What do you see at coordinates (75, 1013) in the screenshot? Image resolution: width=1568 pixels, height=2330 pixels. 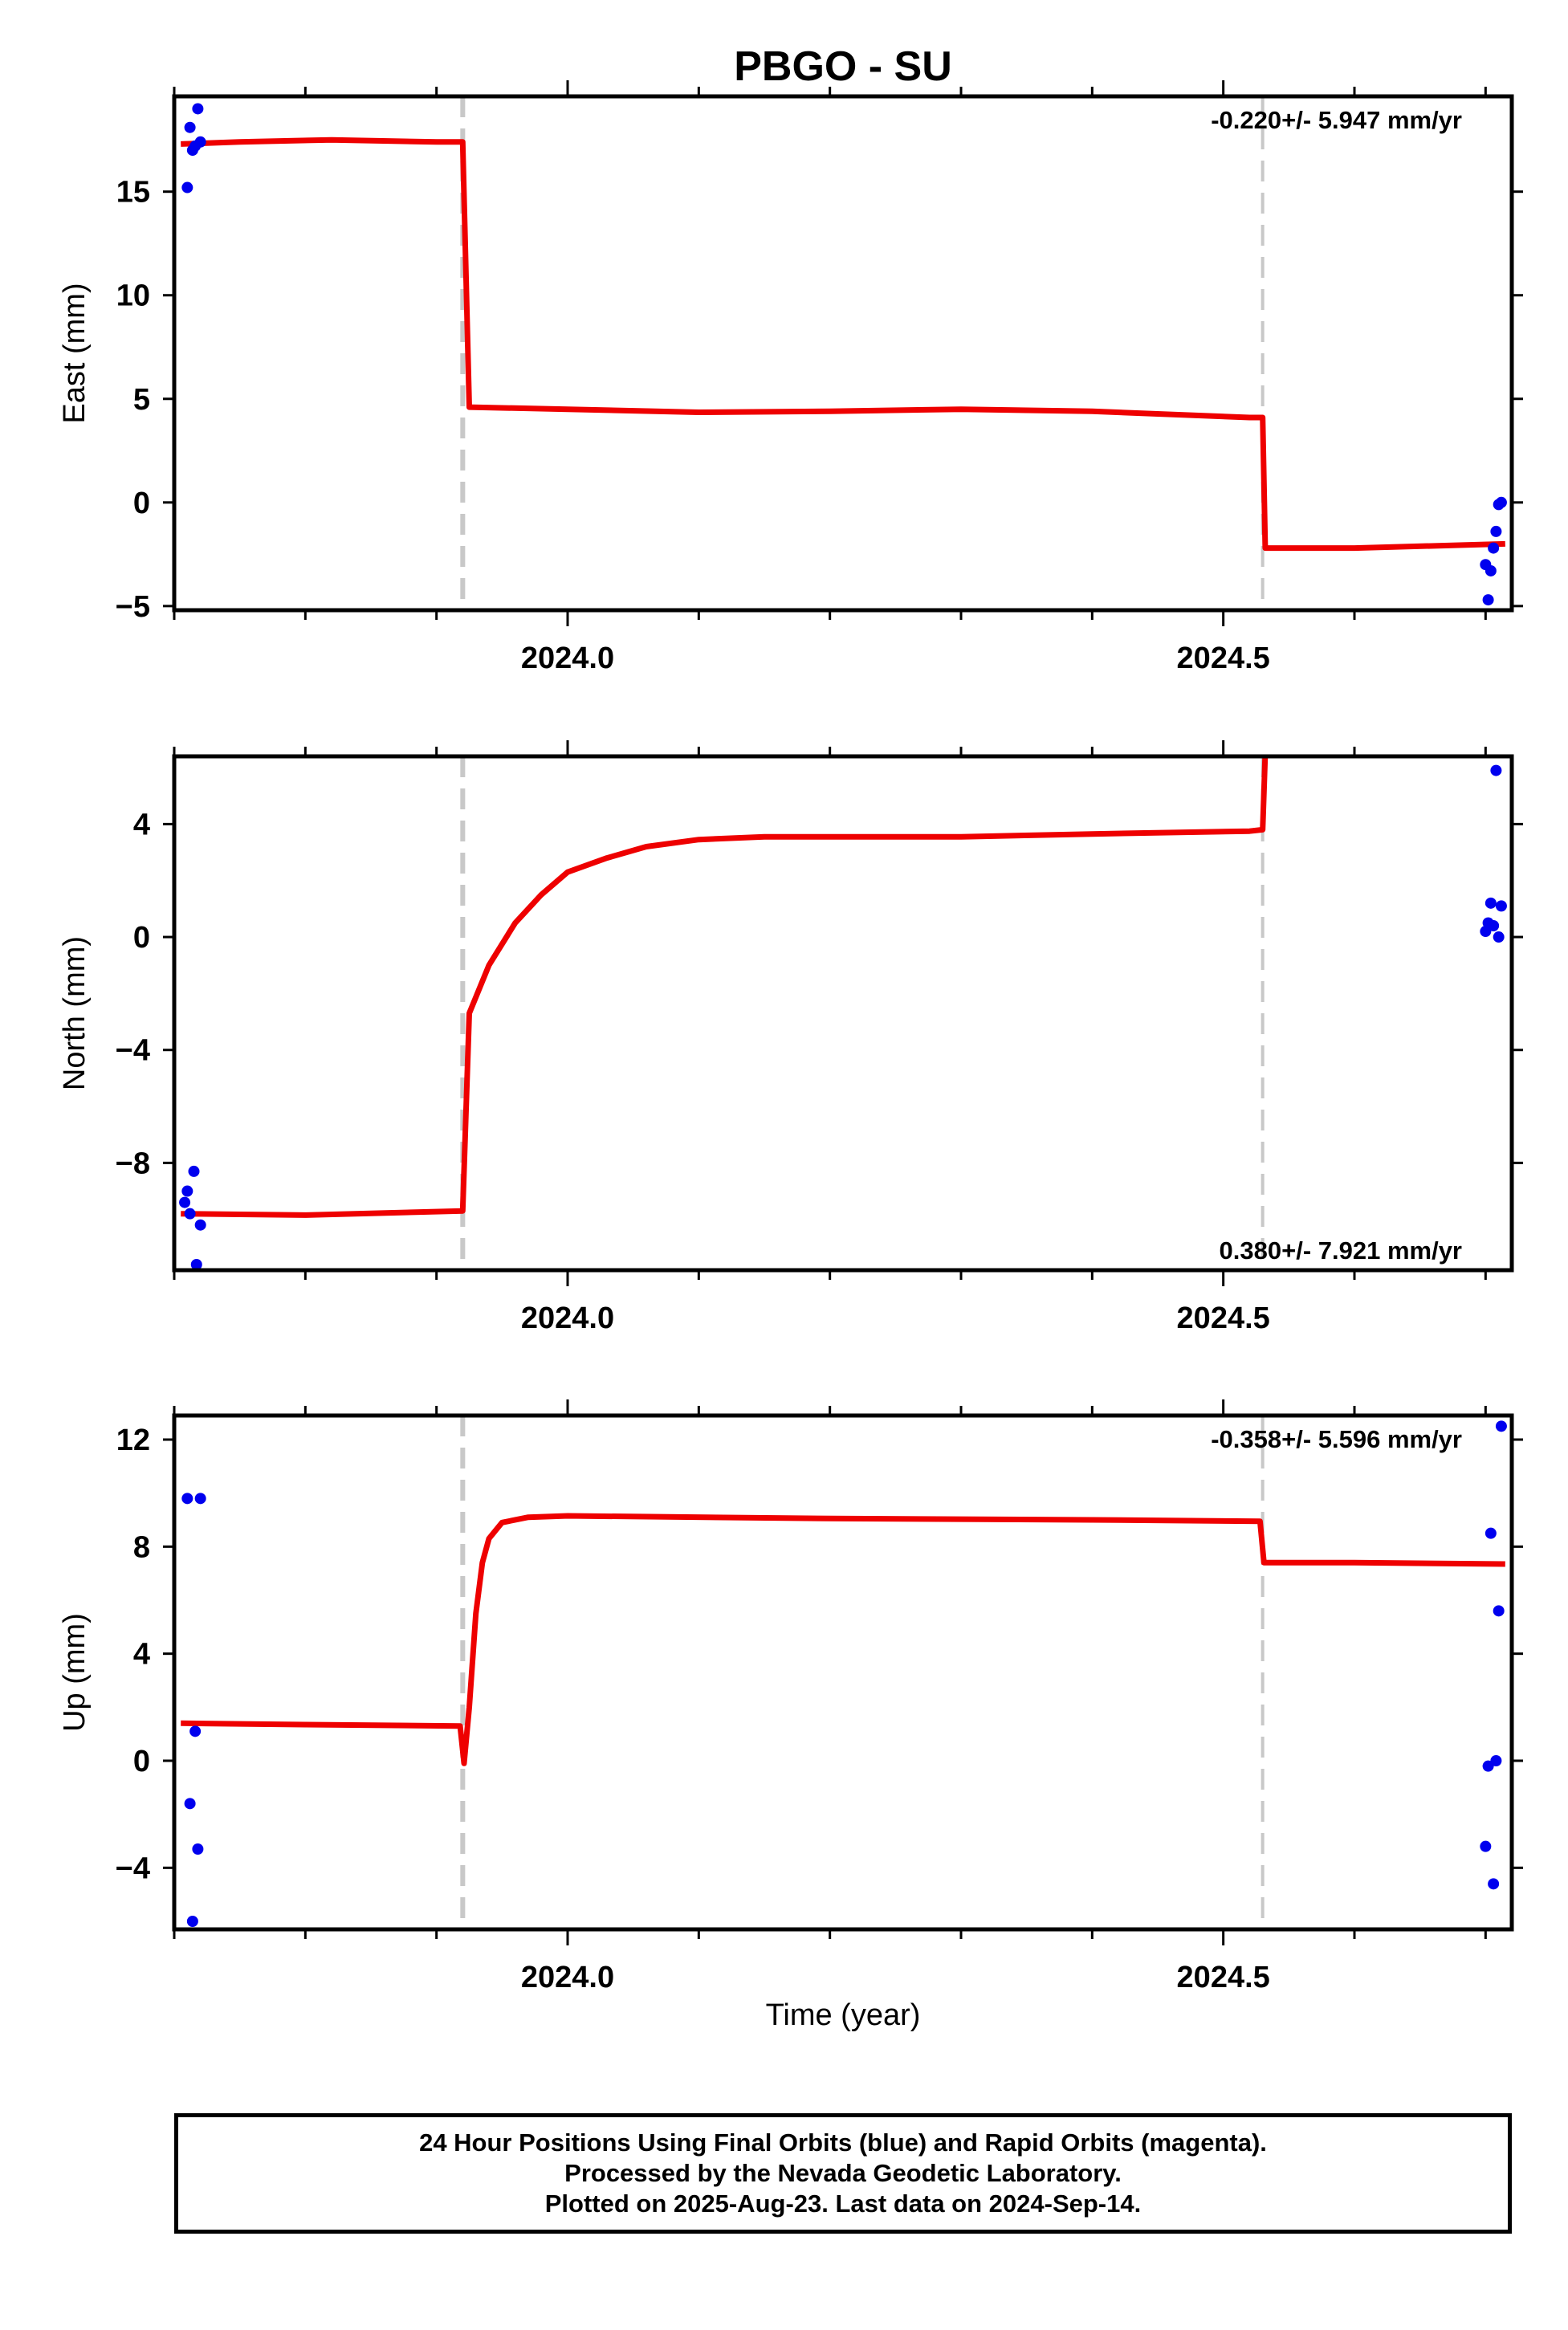 I see `north-y-axis-label: North (mm)` at bounding box center [75, 1013].